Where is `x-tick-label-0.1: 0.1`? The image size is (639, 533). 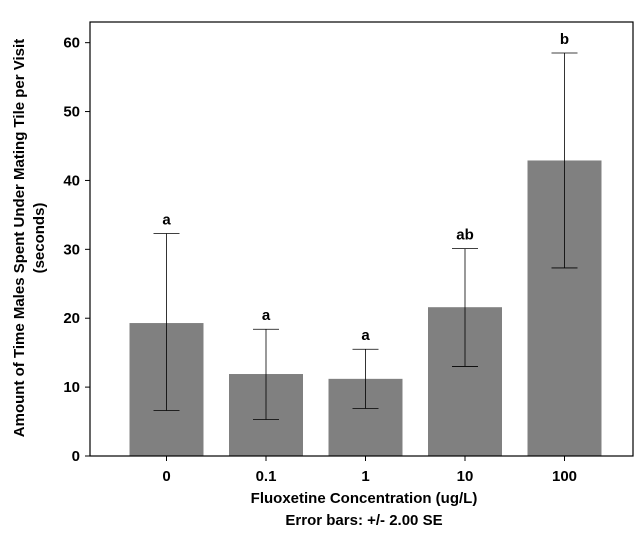
x-tick-label-0.1: 0.1 is located at coordinates (266, 476).